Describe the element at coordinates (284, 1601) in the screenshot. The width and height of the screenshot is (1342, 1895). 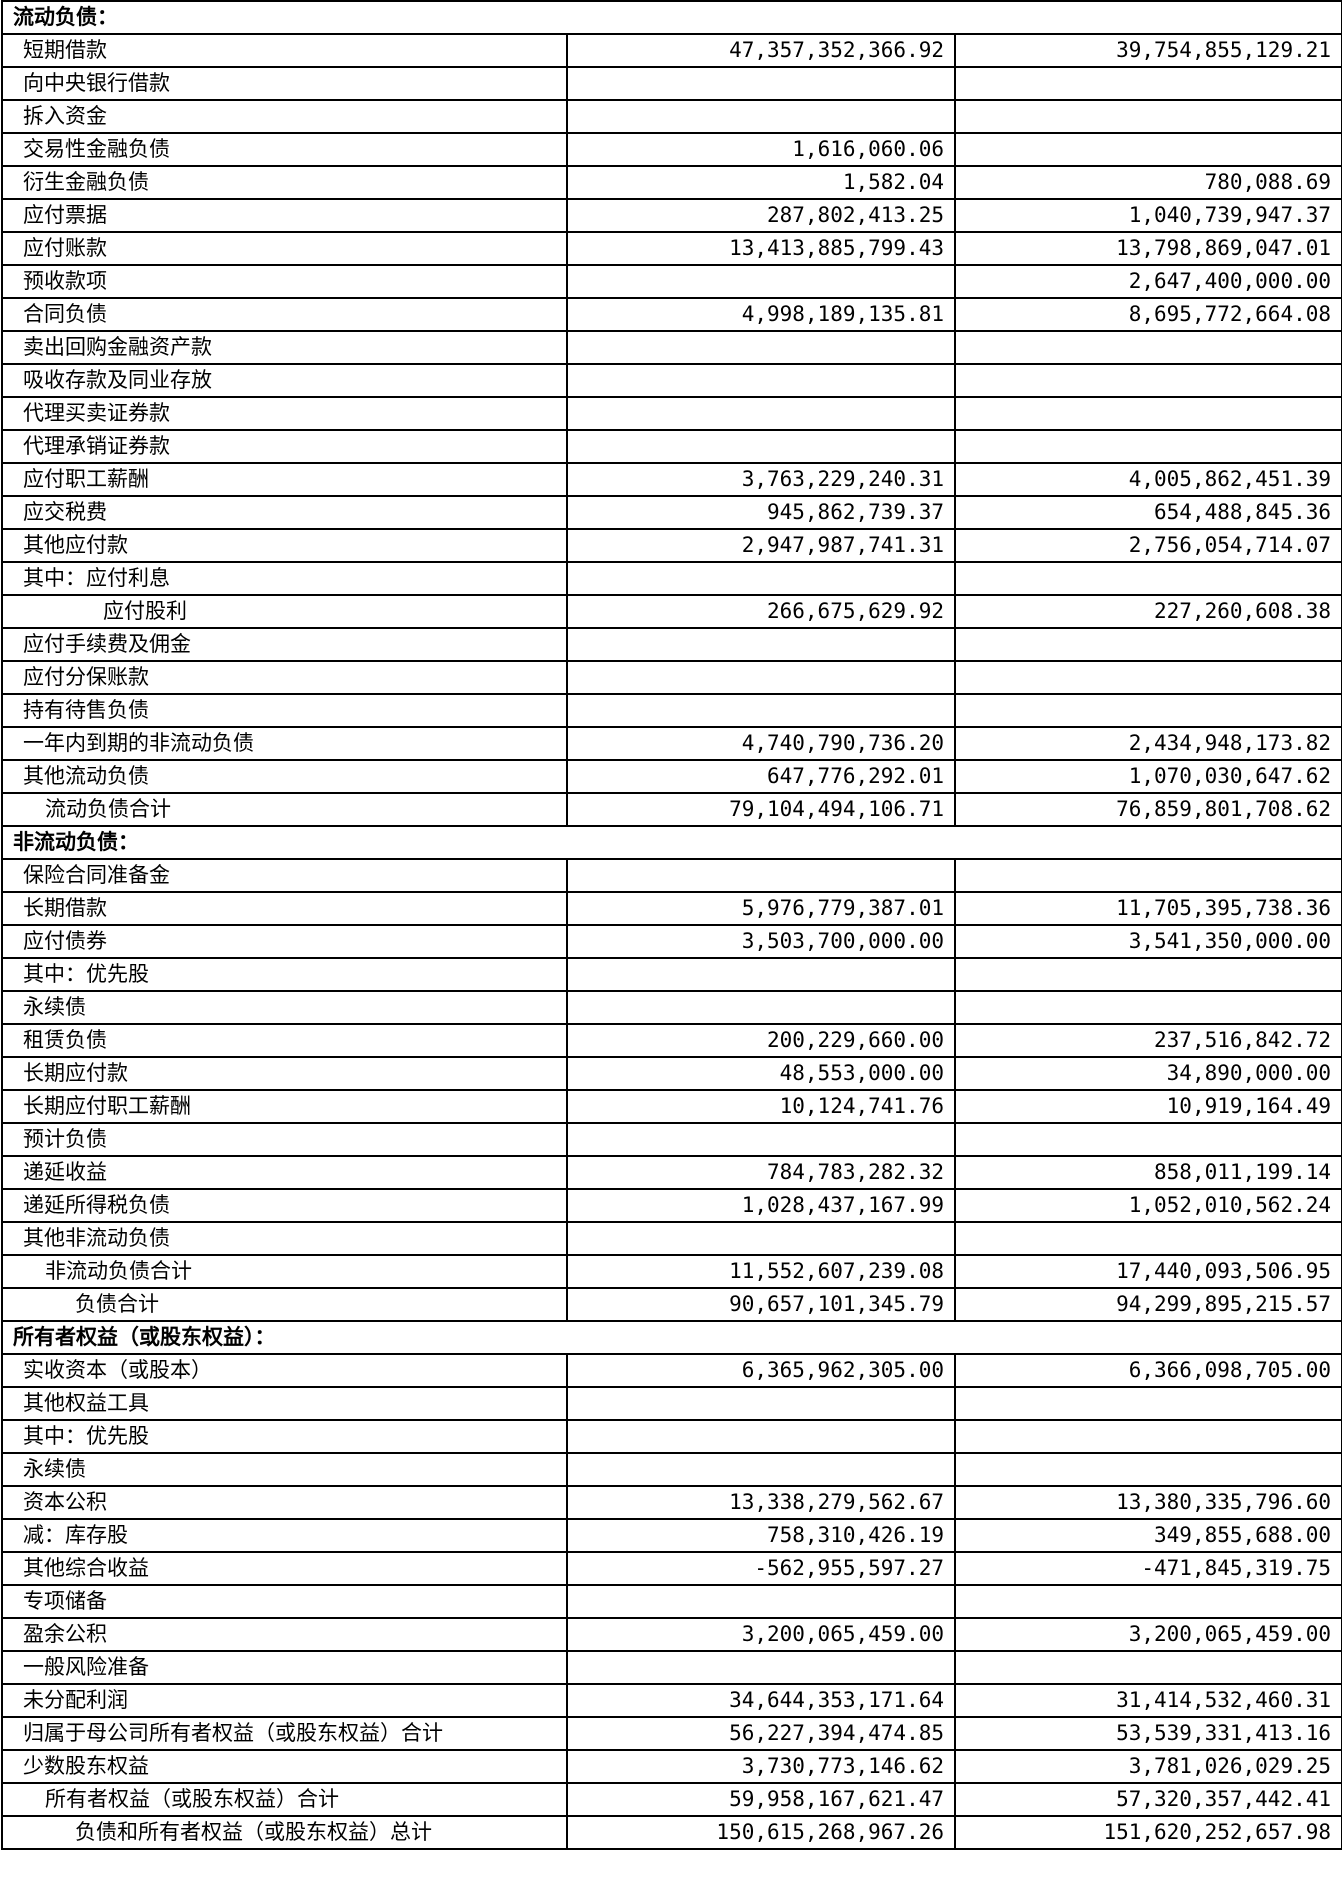
I see `row-label: 专项储备` at that location.